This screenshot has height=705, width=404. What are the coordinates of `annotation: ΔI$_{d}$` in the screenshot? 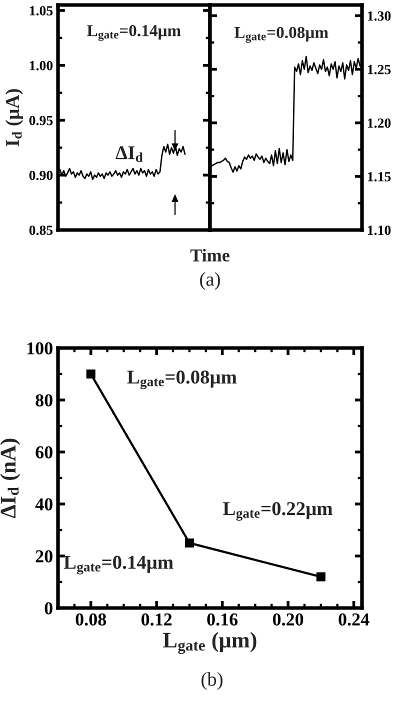 It's located at (129, 154).